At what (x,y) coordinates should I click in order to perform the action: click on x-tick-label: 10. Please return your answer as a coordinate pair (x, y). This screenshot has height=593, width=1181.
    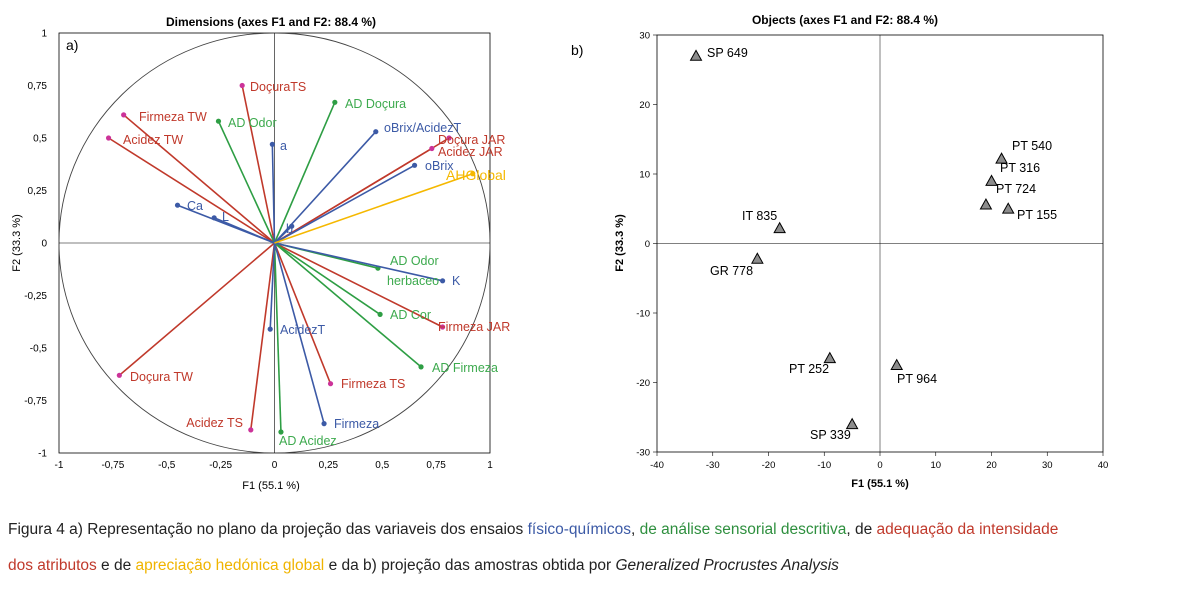
    Looking at the image, I should click on (935, 465).